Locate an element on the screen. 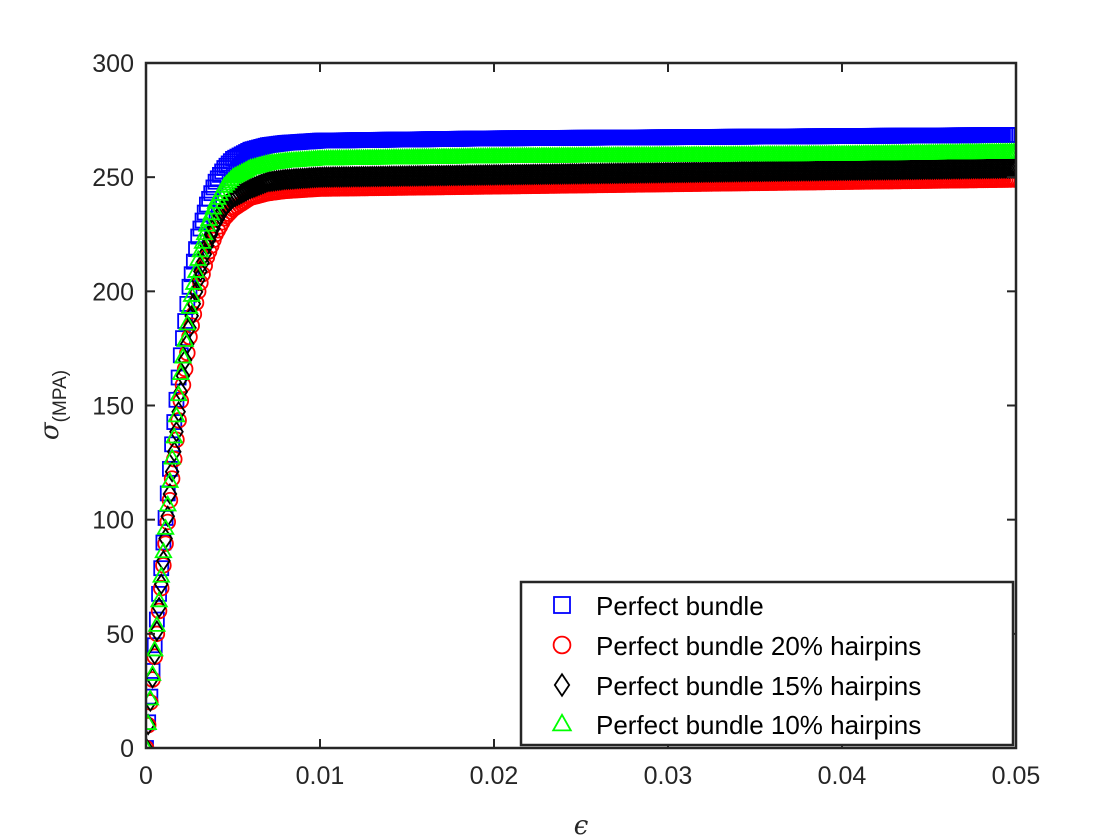 Image resolution: width=1120 pixels, height=840 pixels. y-axis-label-subscript: (MPA) is located at coordinates (60, 396).